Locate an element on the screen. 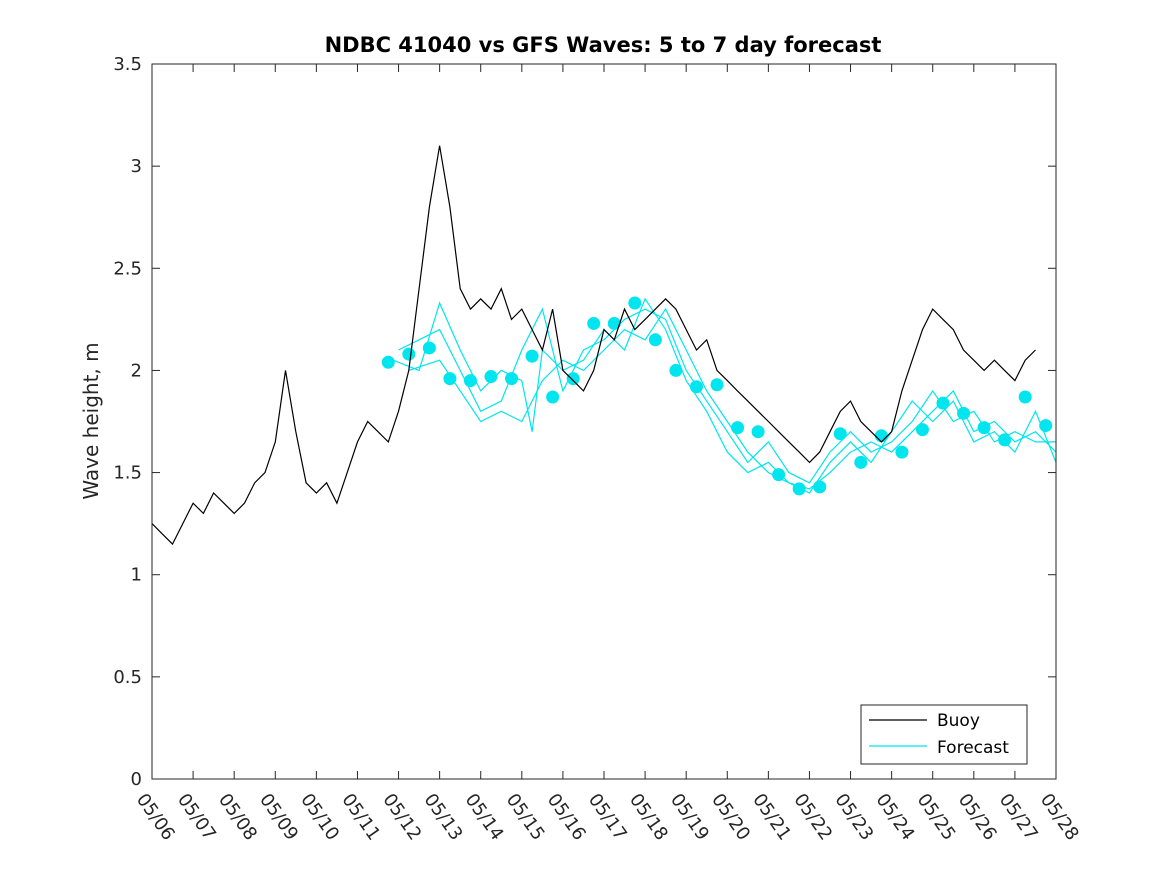 The height and width of the screenshot is (875, 1167). legend: Buoy Forecast is located at coordinates (944, 734).